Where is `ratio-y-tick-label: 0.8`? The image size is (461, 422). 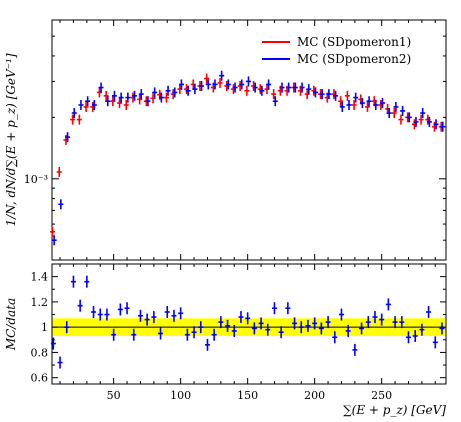
ratio-y-tick-label: 0.8 is located at coordinates (40, 352).